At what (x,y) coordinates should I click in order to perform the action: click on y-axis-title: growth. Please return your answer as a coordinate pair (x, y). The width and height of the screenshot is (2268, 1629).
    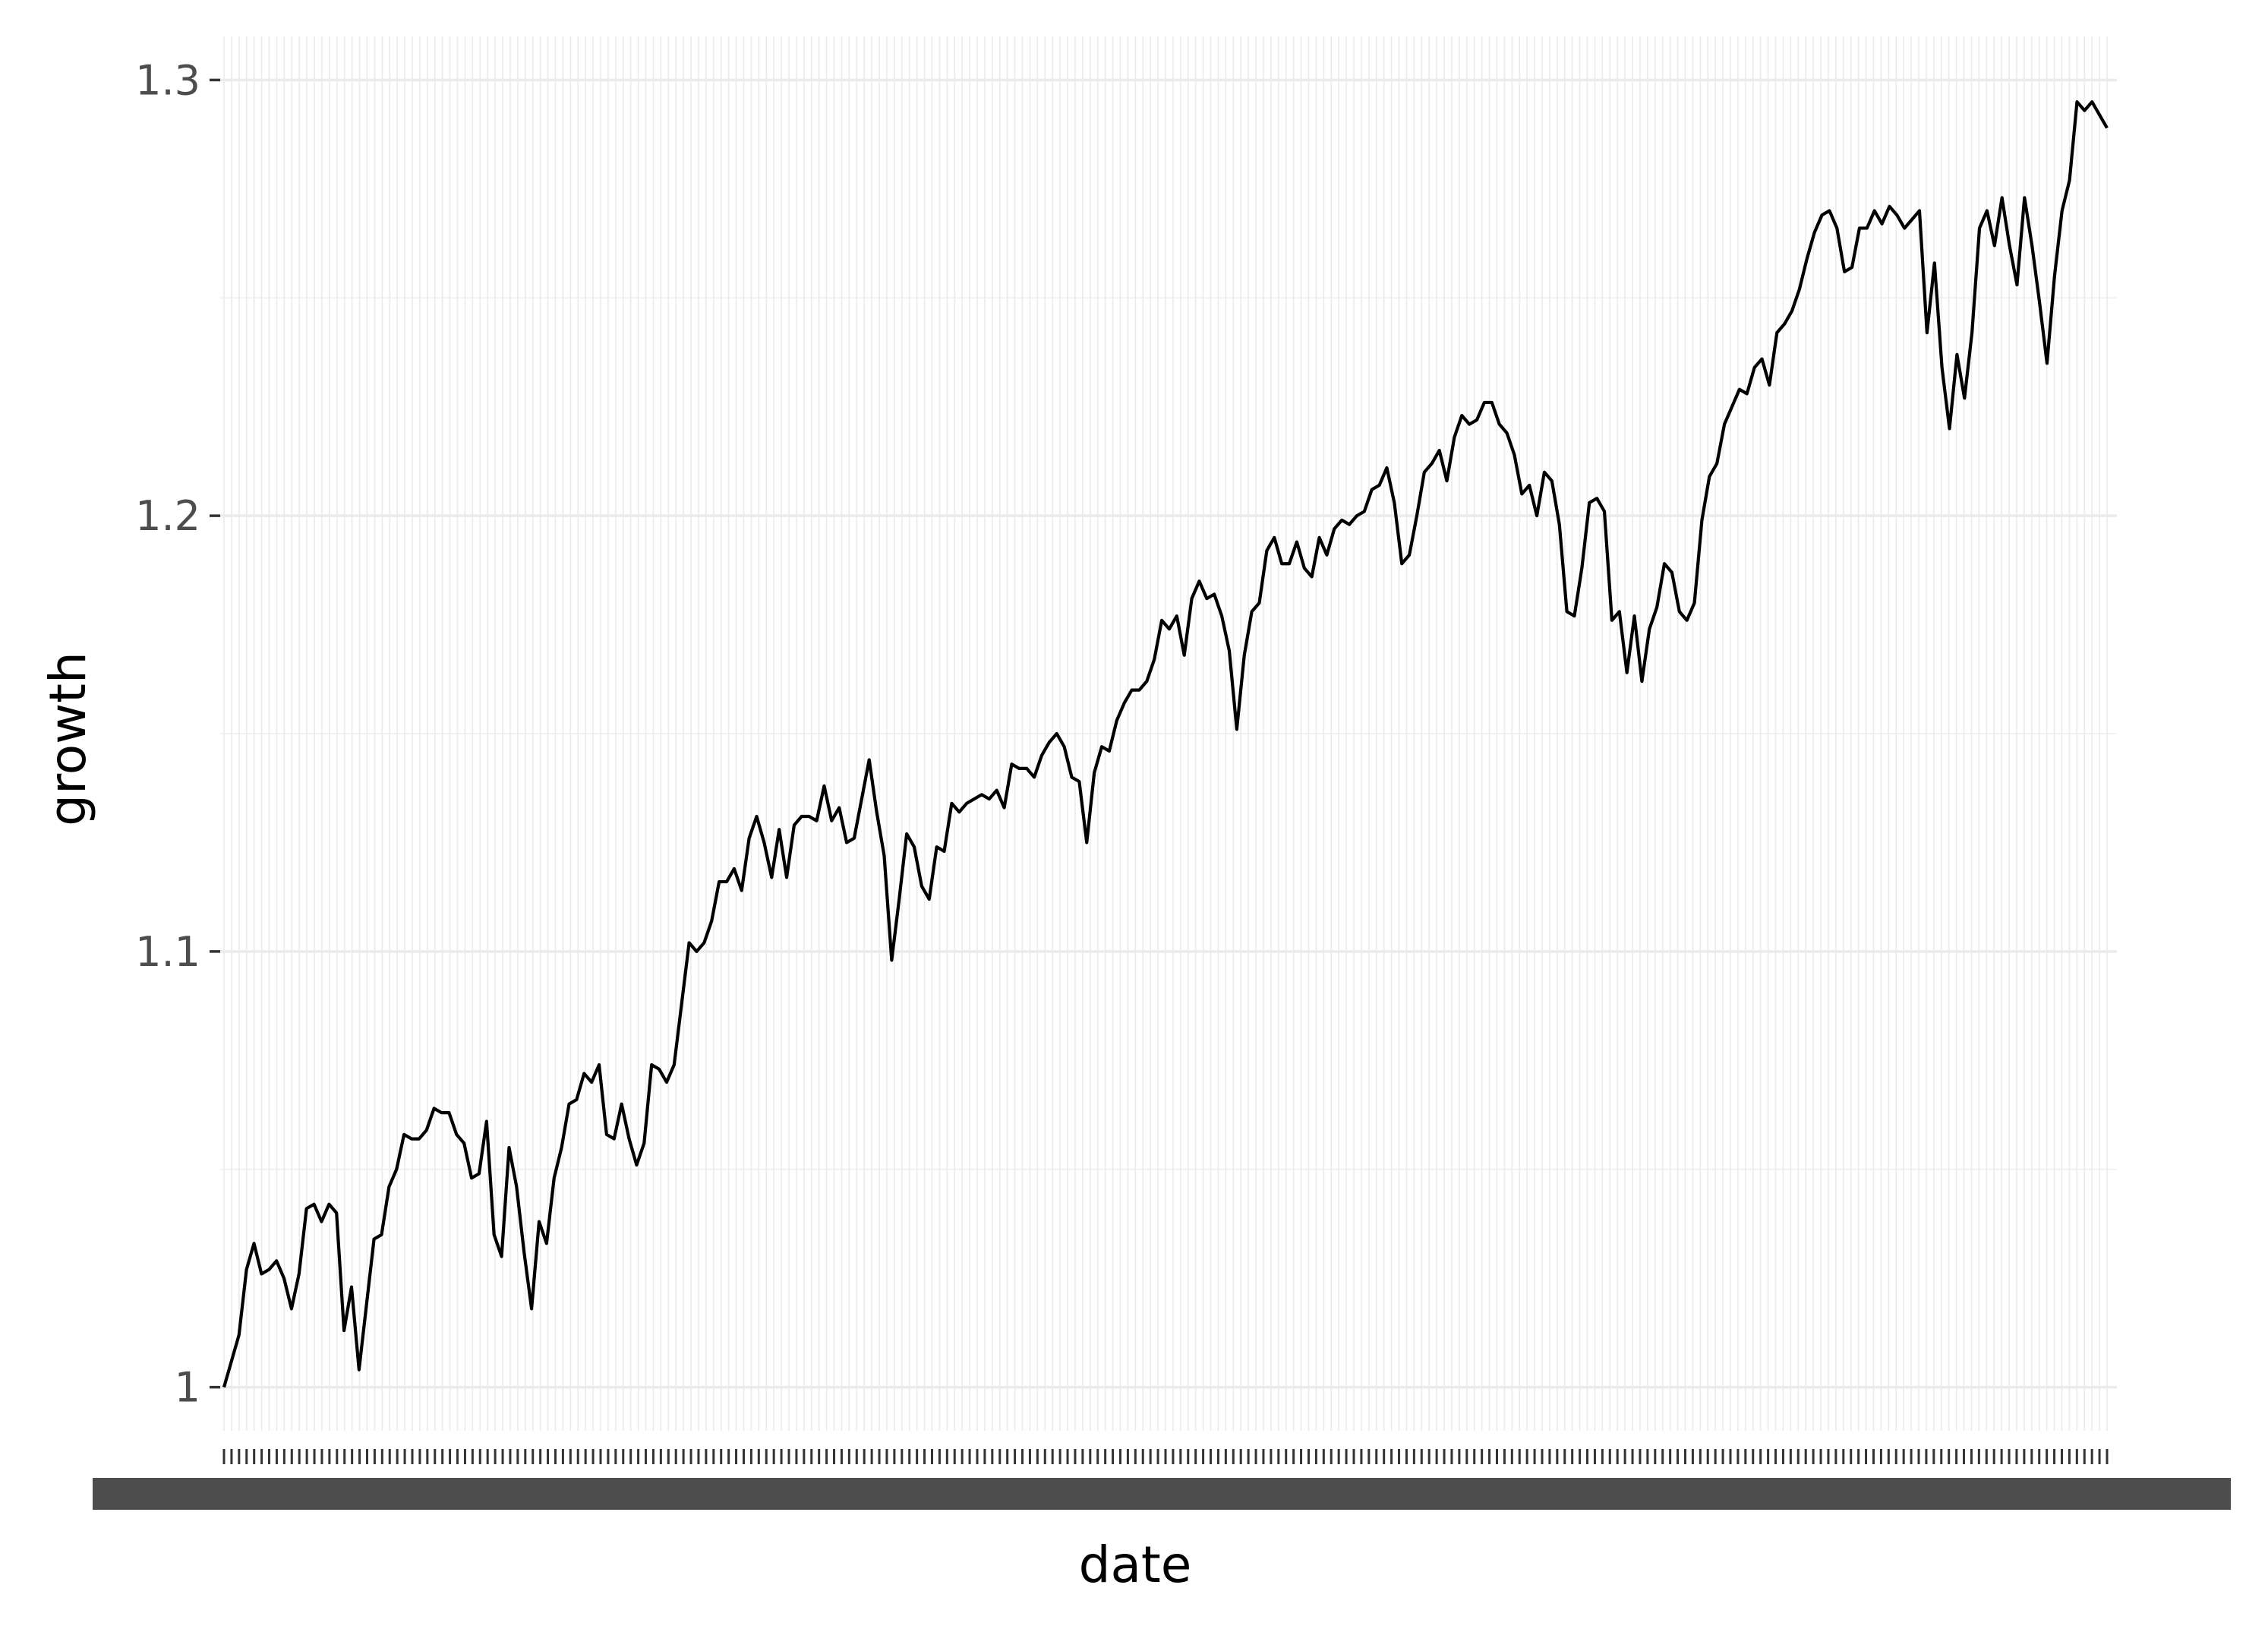
    Looking at the image, I should click on (68, 739).